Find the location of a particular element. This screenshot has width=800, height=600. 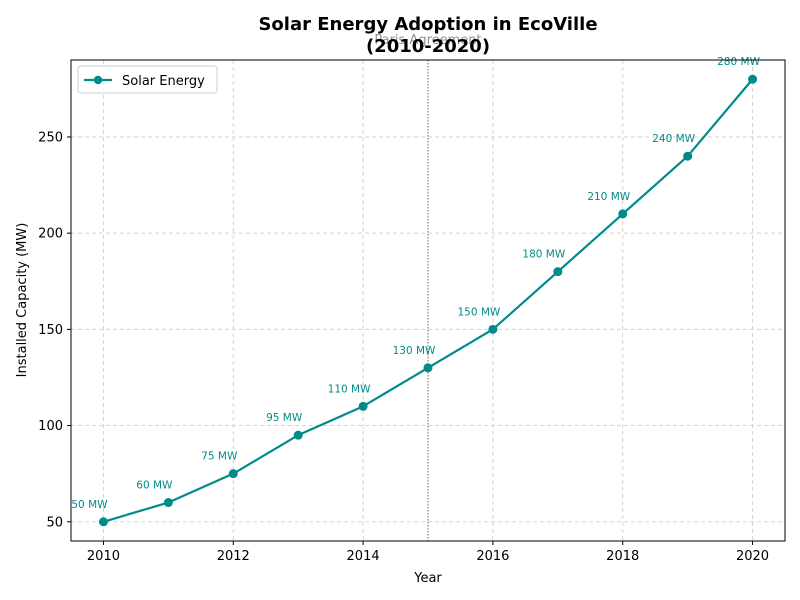

data-label: 75 MW is located at coordinates (219, 457).